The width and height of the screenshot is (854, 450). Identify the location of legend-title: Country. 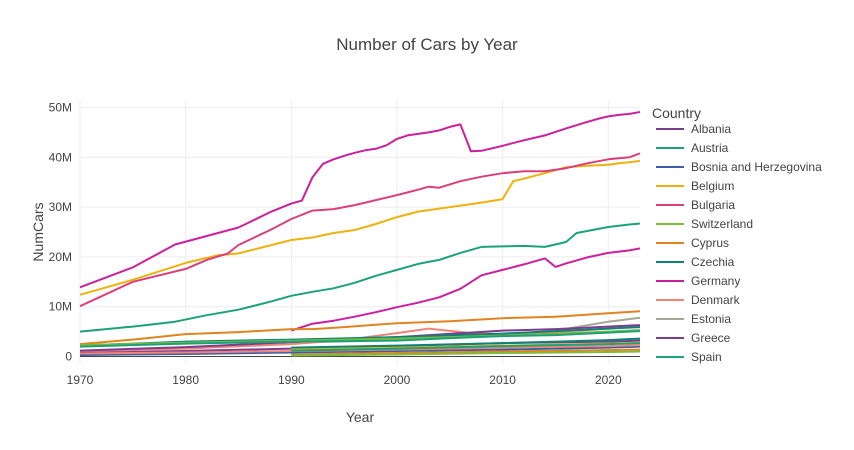
(676, 113).